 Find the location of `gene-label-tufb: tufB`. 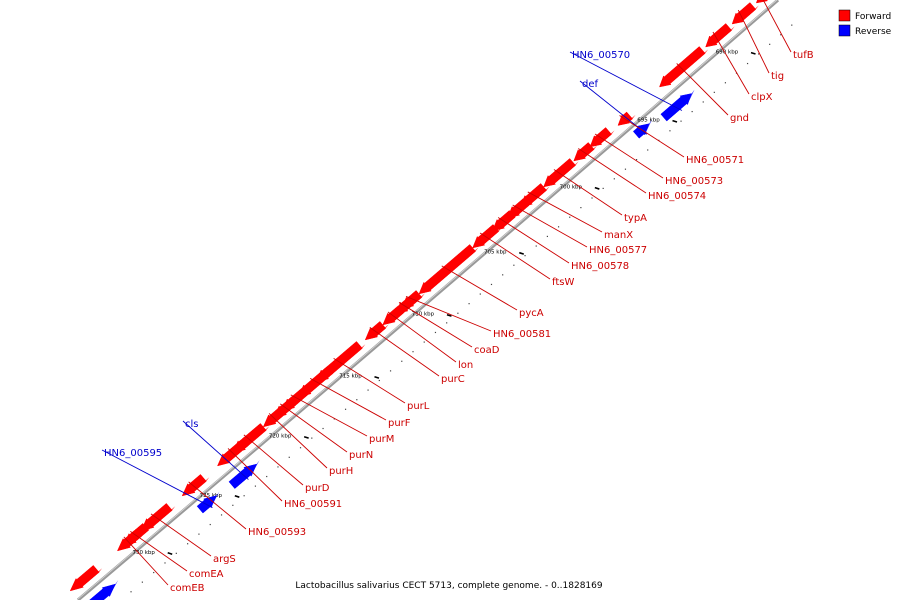

gene-label-tufb: tufB is located at coordinates (803, 55).